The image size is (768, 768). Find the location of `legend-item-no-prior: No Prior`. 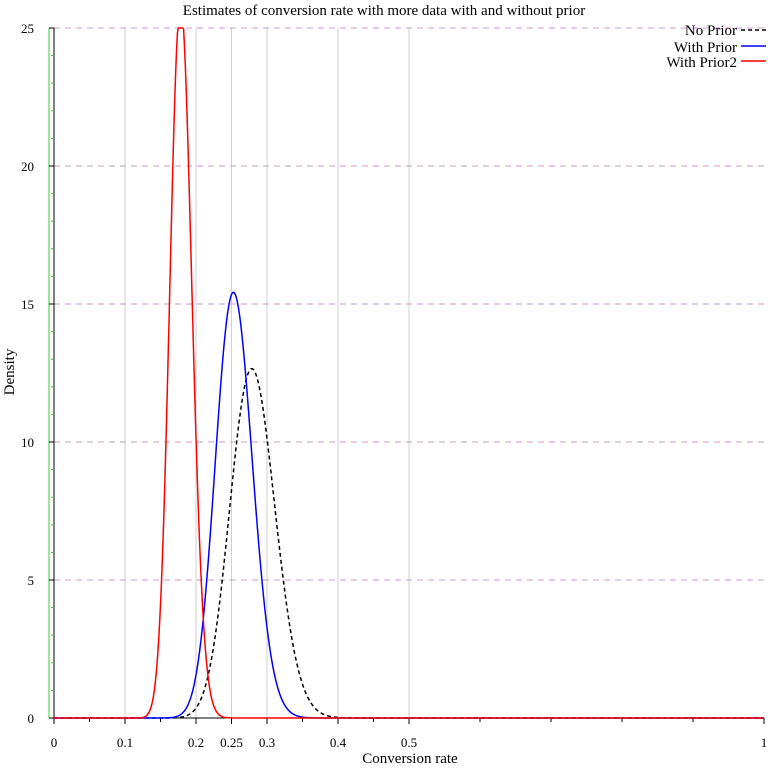

legend-item-no-prior: No Prior is located at coordinates (725, 31).